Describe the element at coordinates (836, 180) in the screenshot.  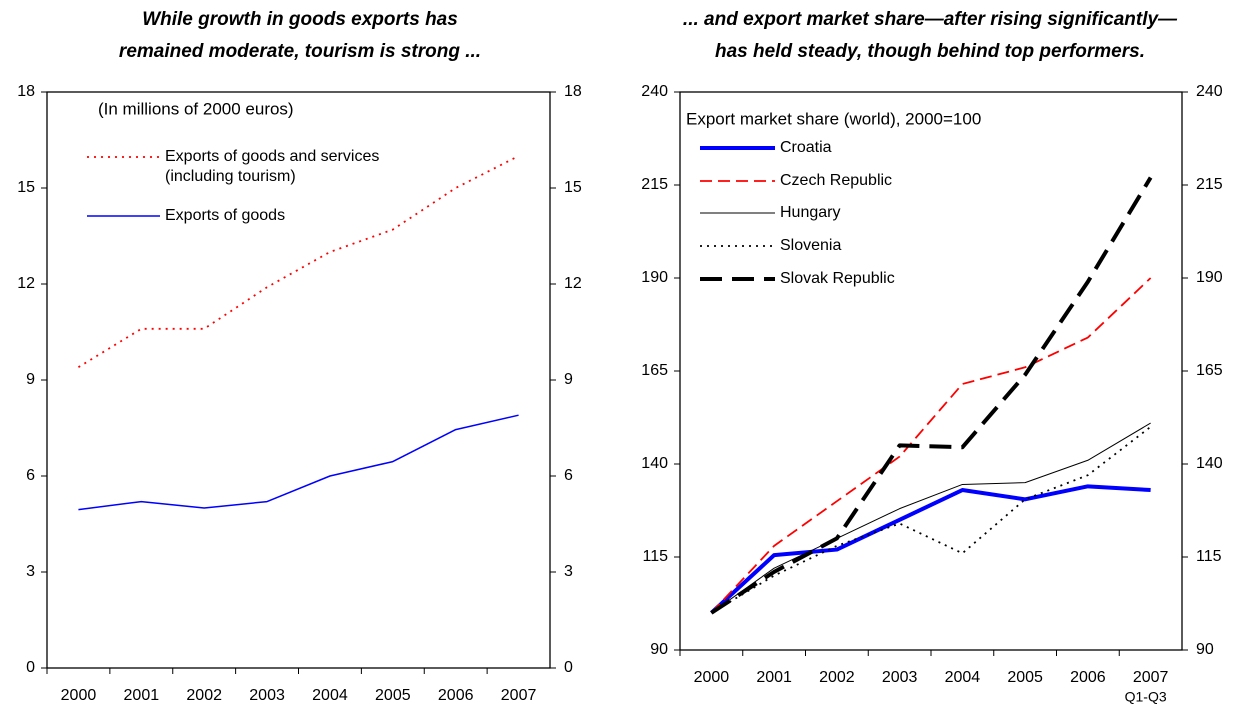
I see `legend-label: Czech Republic` at that location.